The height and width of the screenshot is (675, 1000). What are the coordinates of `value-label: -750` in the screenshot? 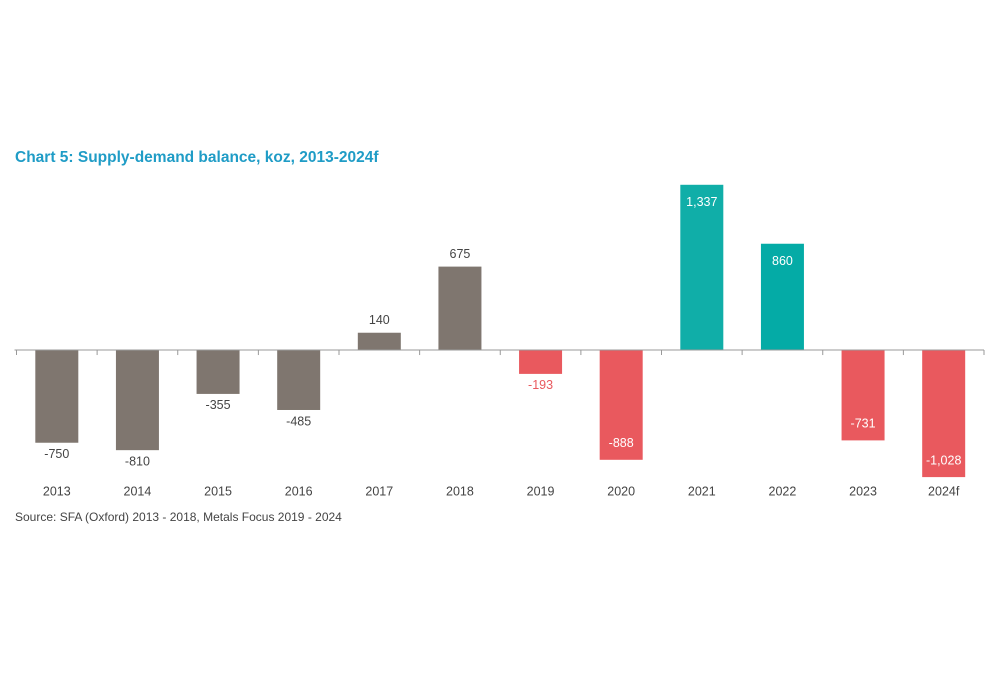 It's located at (56, 454).